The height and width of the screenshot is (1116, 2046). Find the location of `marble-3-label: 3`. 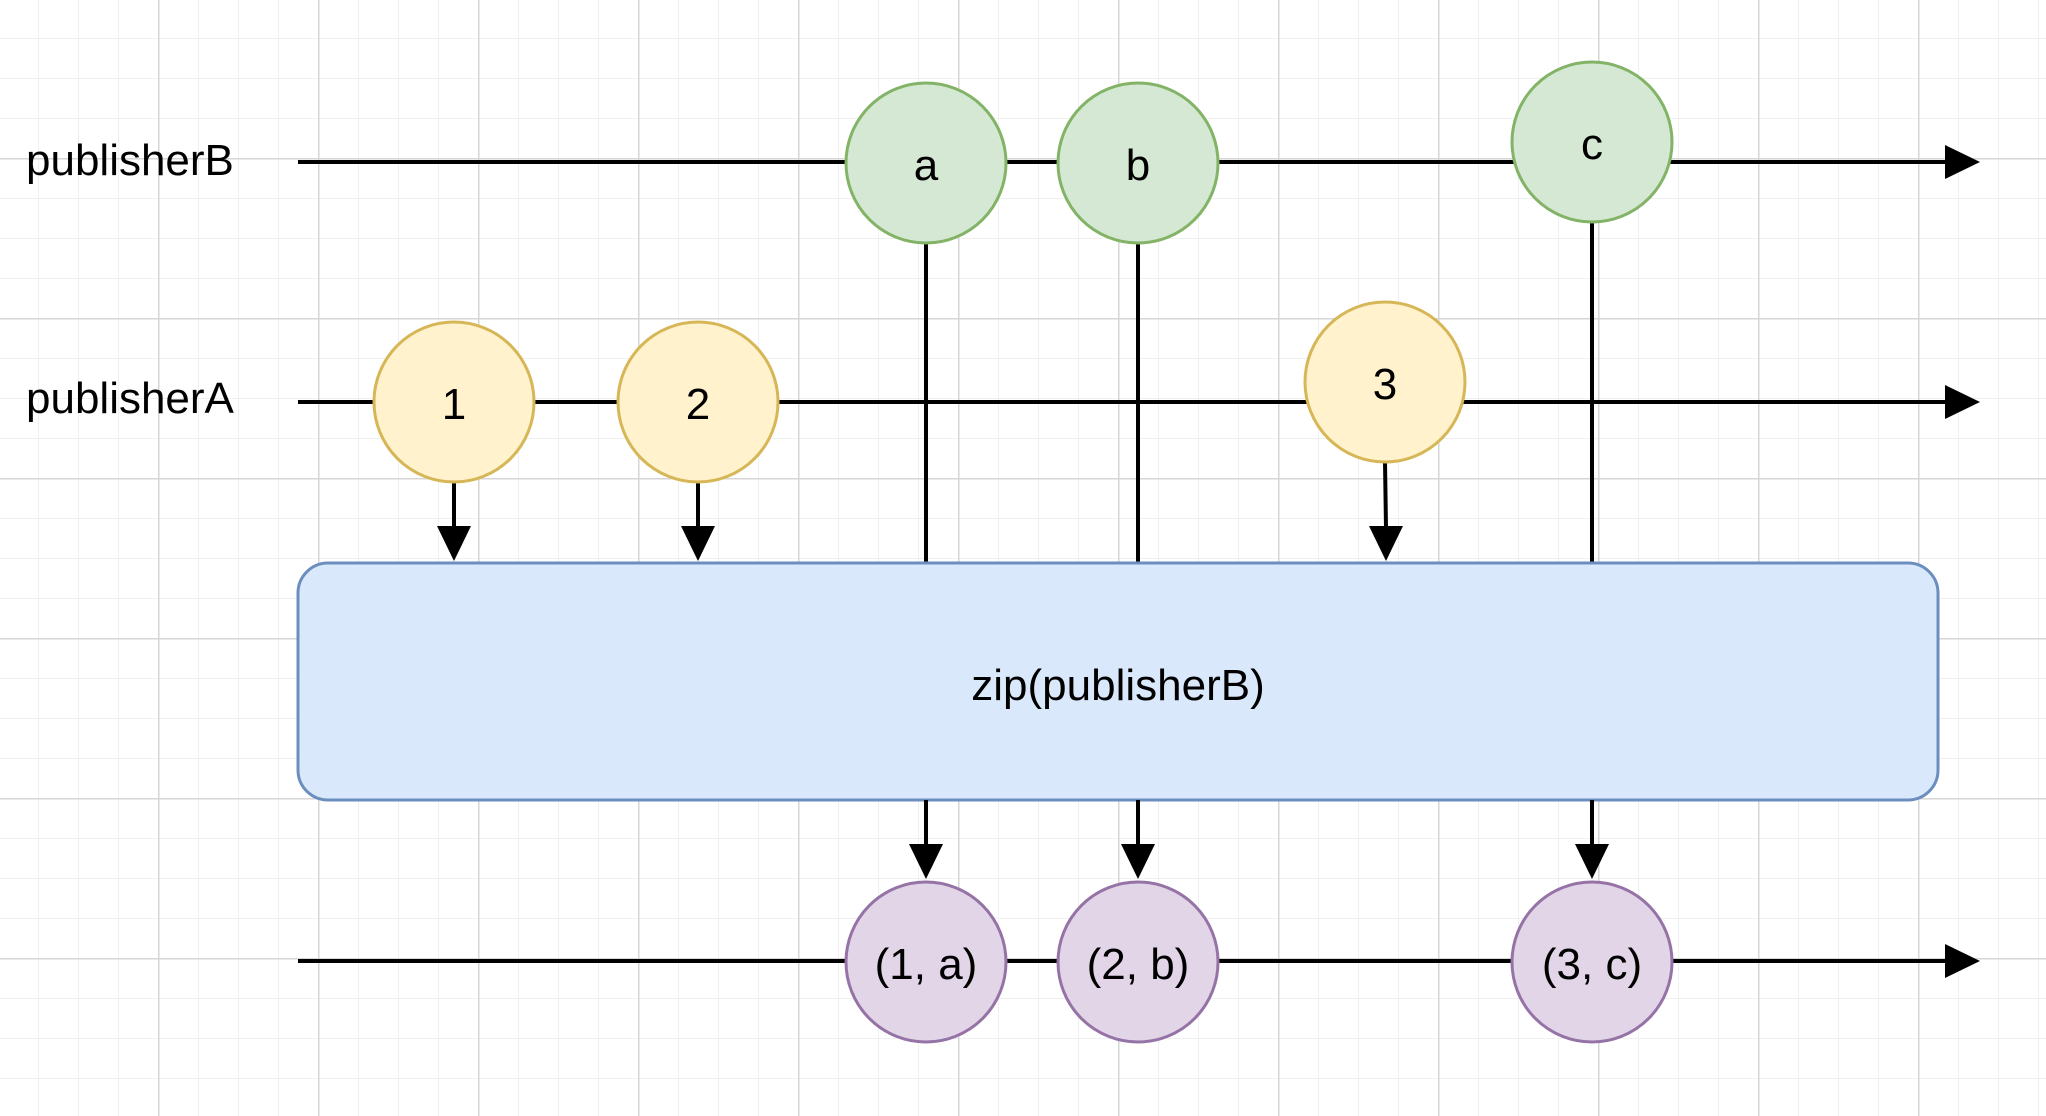

marble-3-label: 3 is located at coordinates (1385, 384).